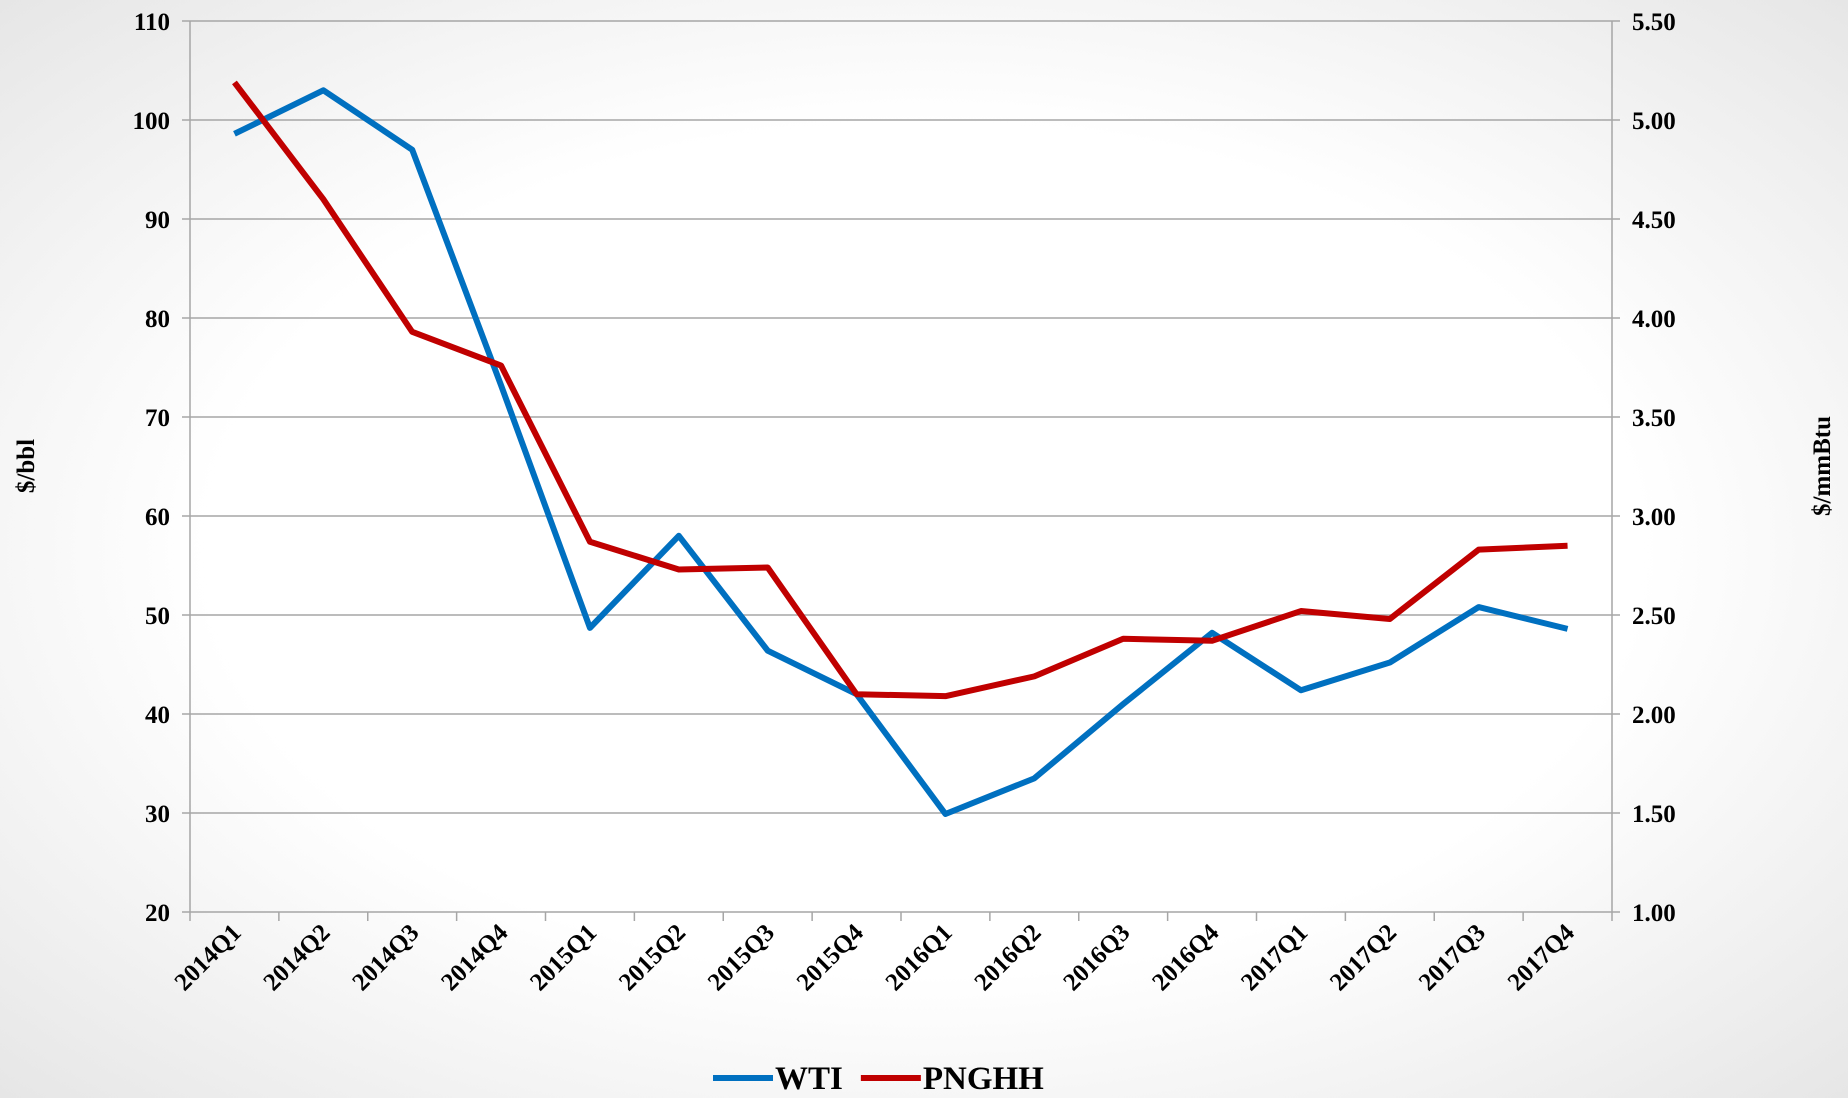 The height and width of the screenshot is (1098, 1848). Describe the element at coordinates (1654, 121) in the screenshot. I see `y2-tick-label: 5.00` at that location.